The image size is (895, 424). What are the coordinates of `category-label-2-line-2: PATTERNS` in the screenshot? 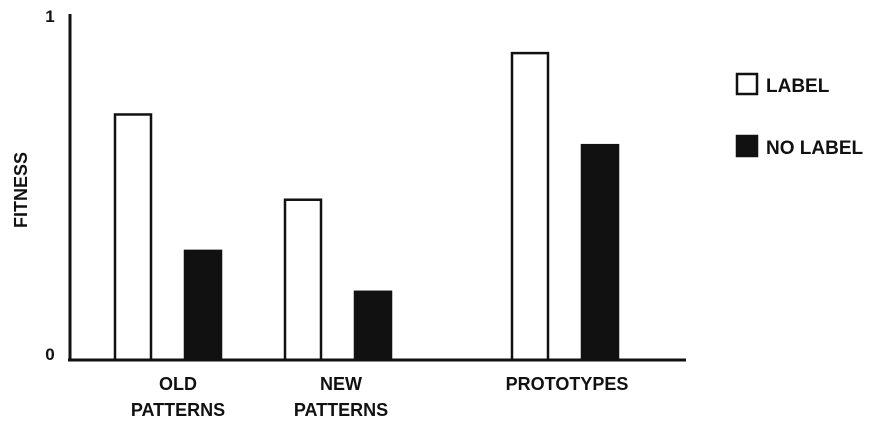 It's located at (341, 410).